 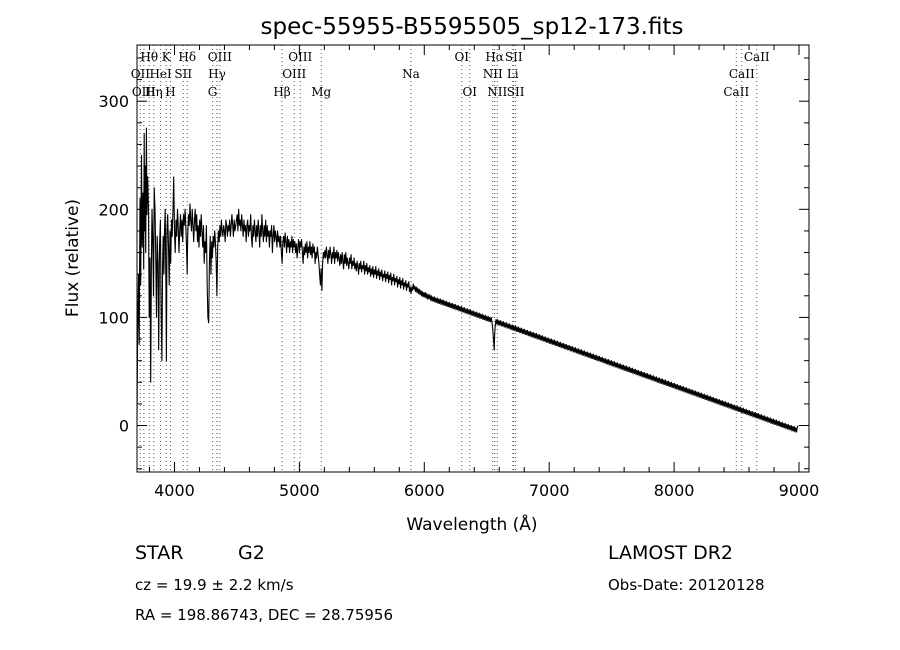 What do you see at coordinates (736, 92) in the screenshot?
I see `line-label-27: CaII` at bounding box center [736, 92].